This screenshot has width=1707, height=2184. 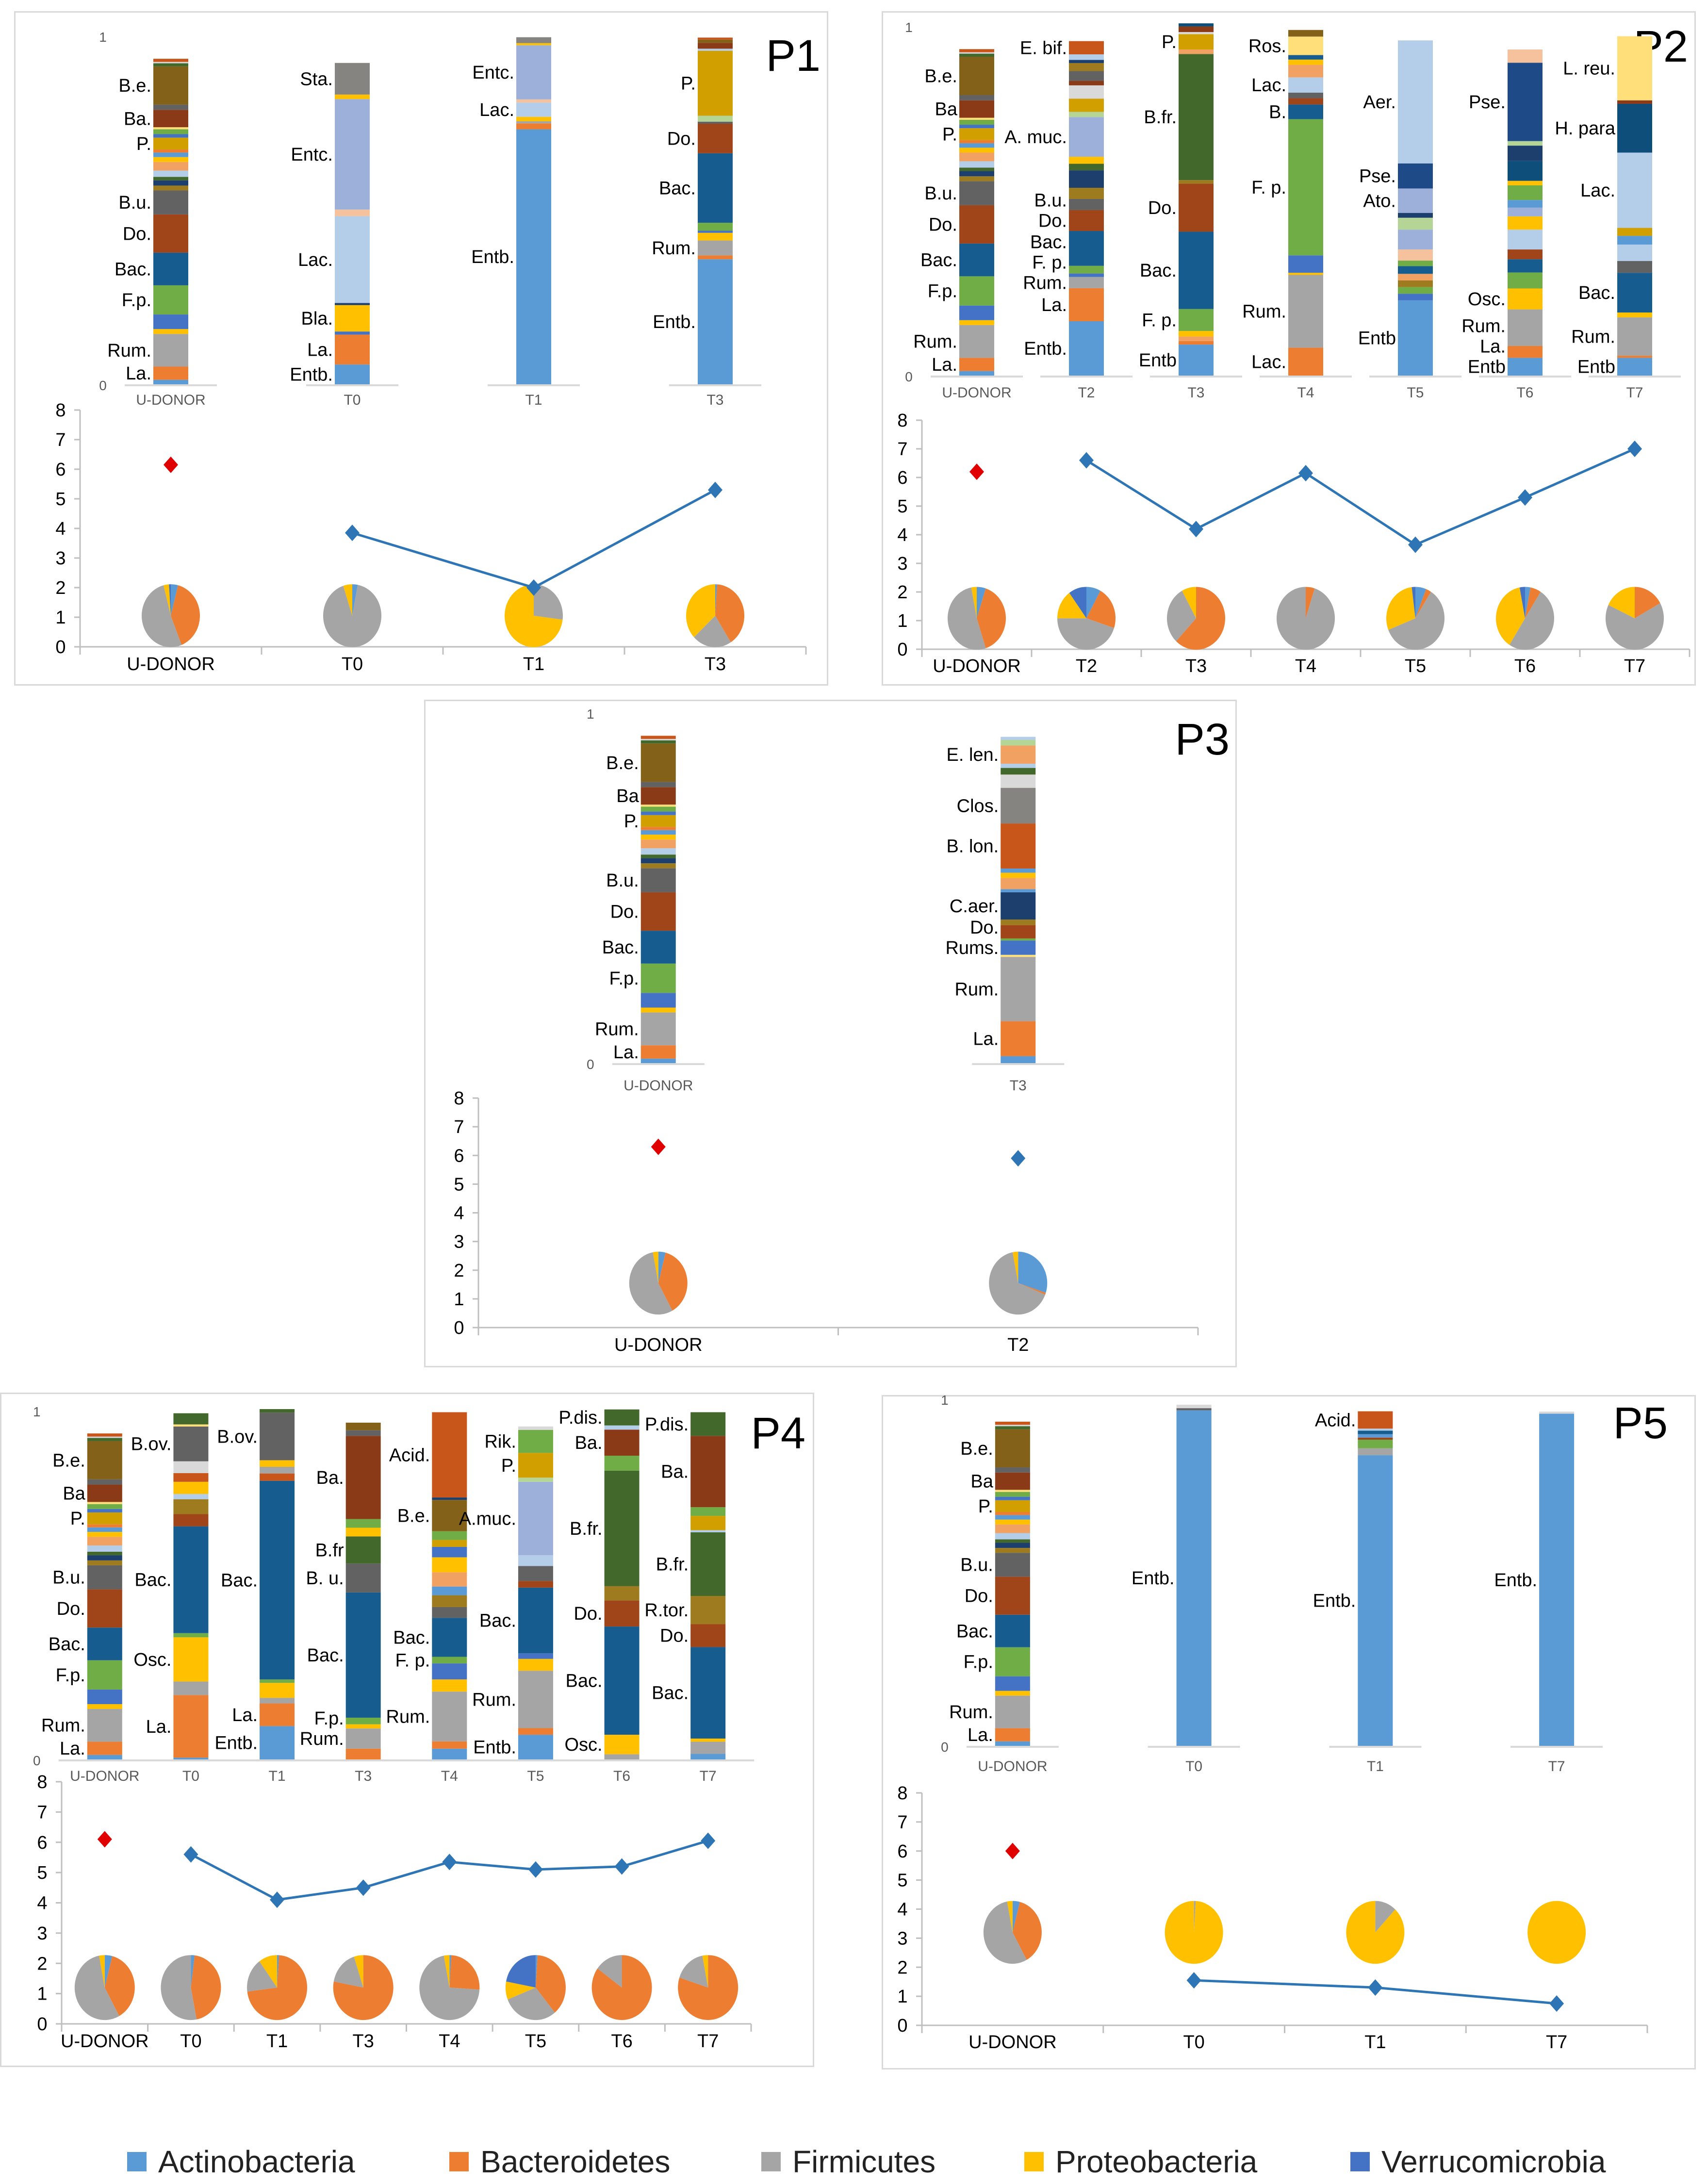 I want to click on segment-label: A.muc., so click(x=487, y=1519).